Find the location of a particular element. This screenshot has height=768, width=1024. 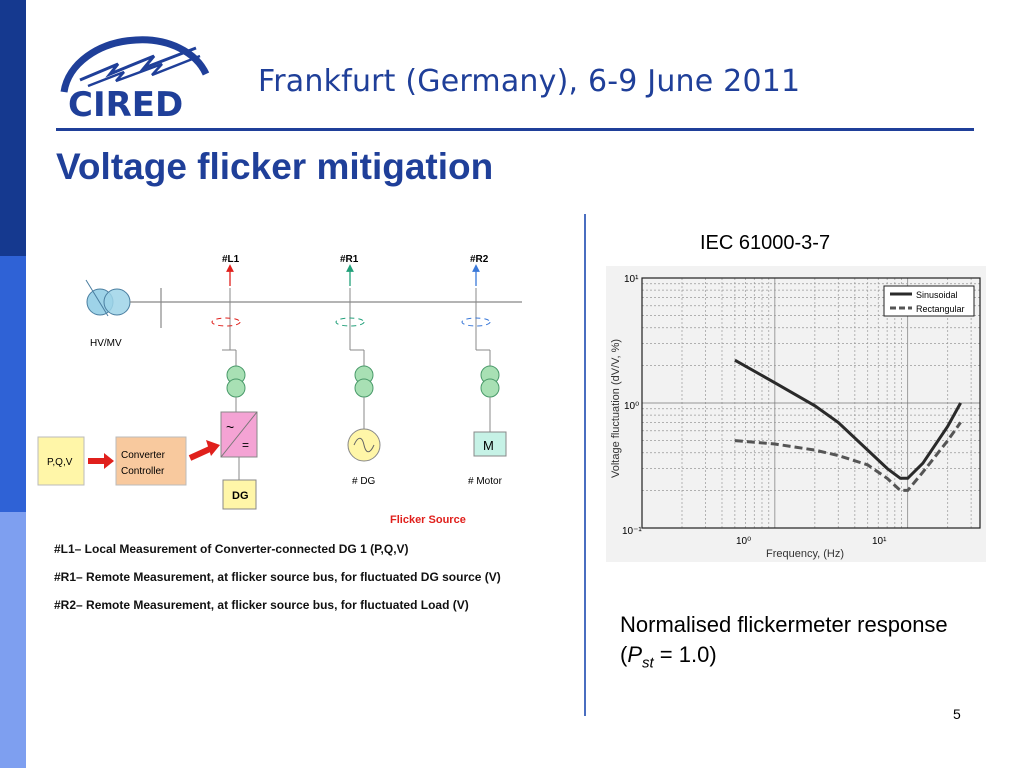

chart-legend: Sinusoidal Rectangular is located at coordinates (929, 301).